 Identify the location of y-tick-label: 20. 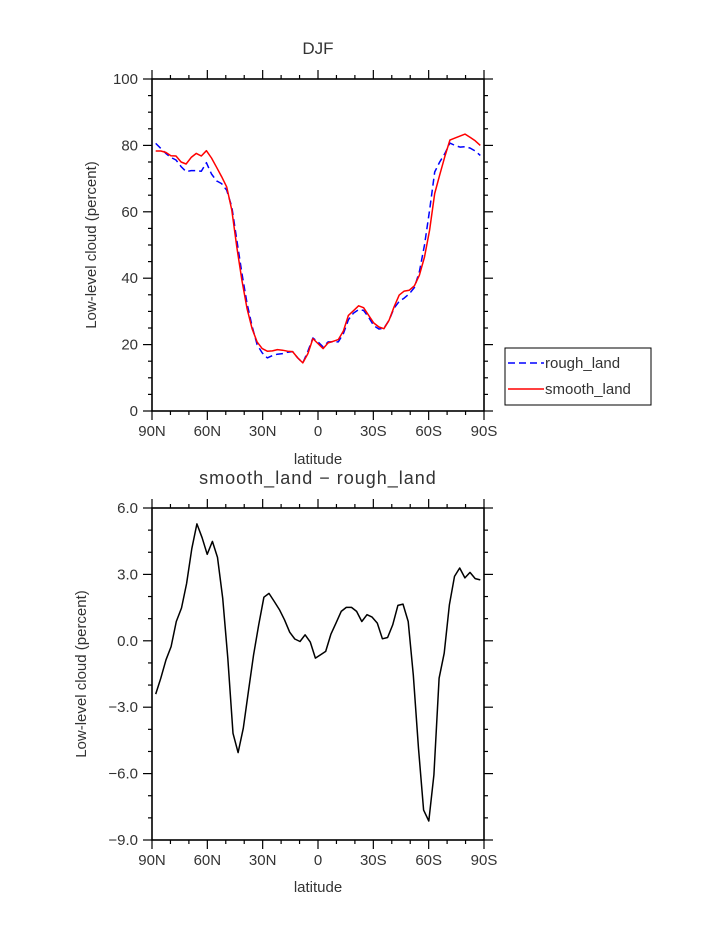
(129, 345).